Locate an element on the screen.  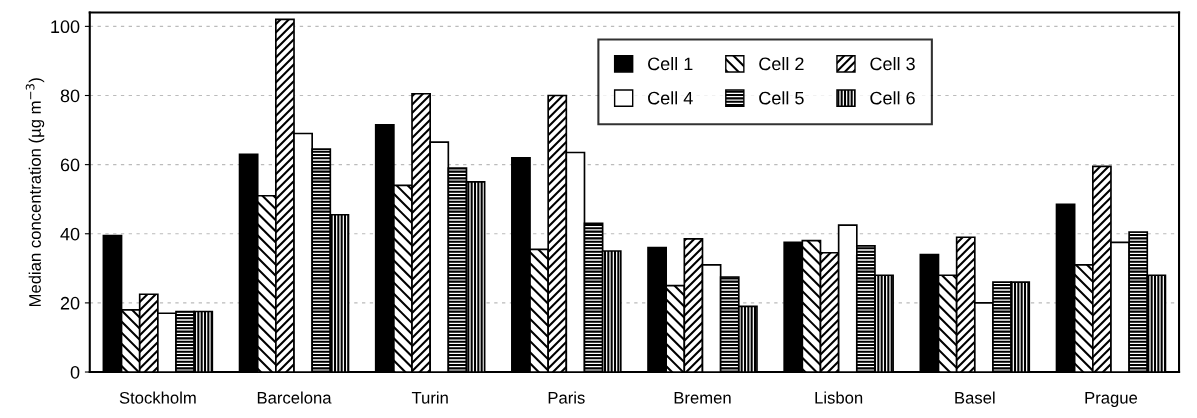
legend-label: Cell 1 is located at coordinates (670, 63).